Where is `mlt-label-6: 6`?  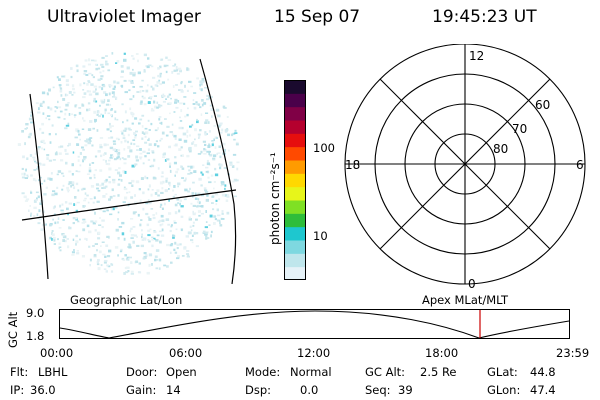
mlt-label-6: 6 is located at coordinates (580, 165).